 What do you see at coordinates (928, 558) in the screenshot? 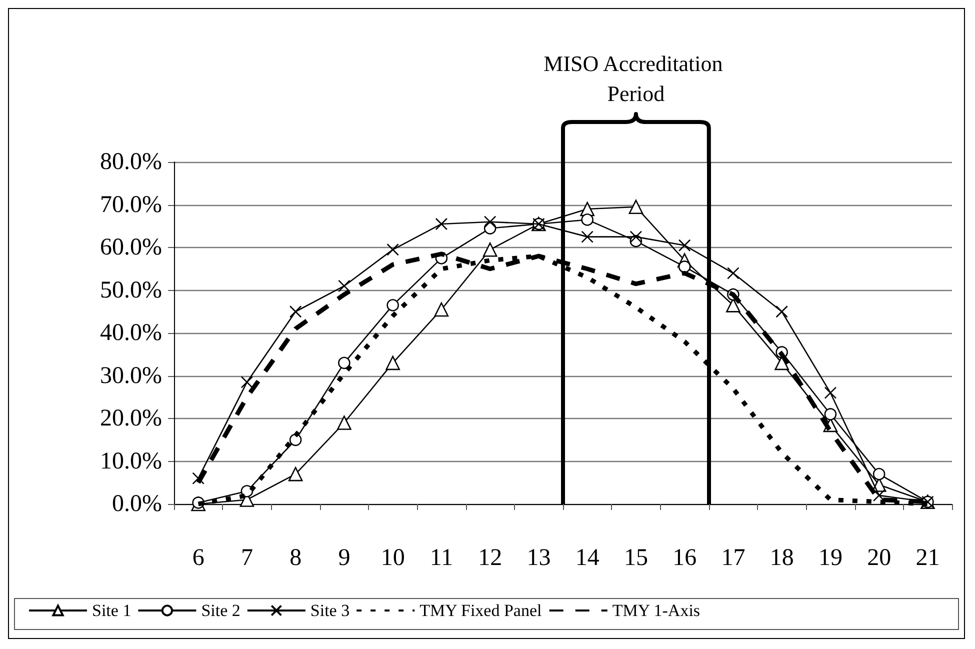
I see `x-tick-label: 21` at bounding box center [928, 558].